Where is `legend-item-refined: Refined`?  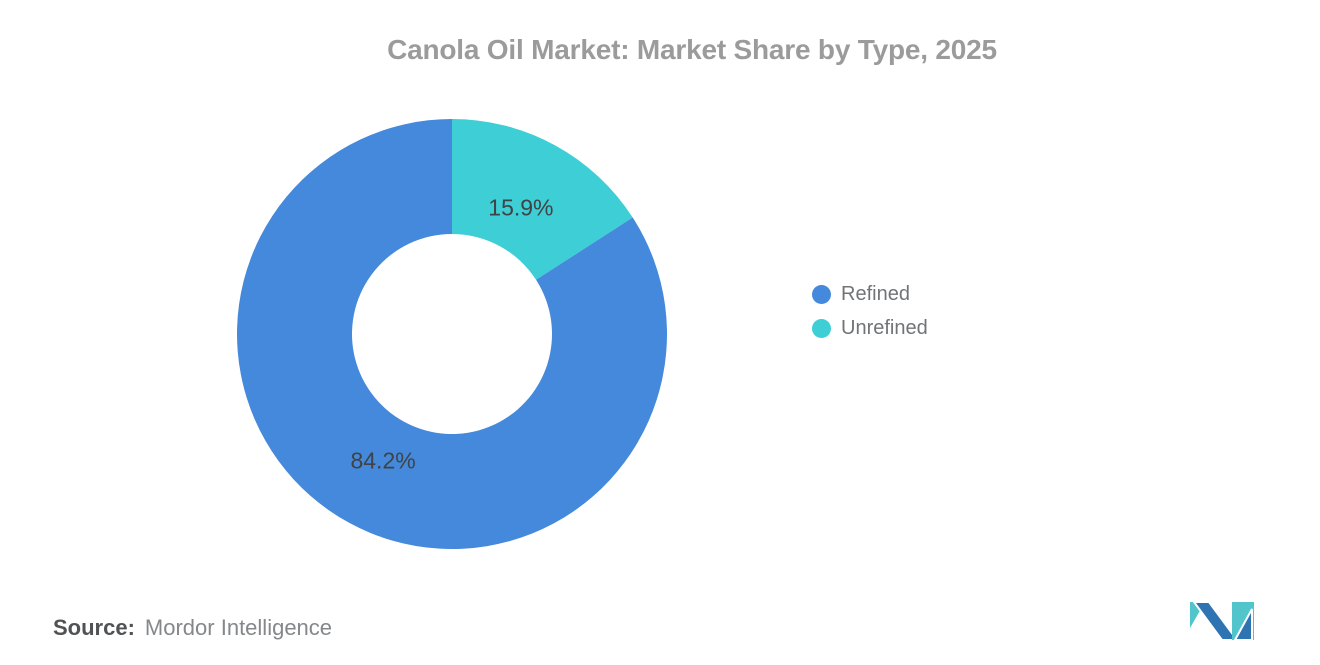 legend-item-refined: Refined is located at coordinates (870, 294).